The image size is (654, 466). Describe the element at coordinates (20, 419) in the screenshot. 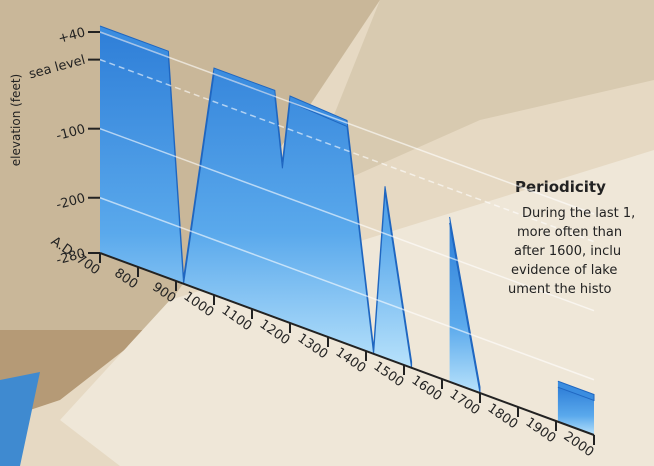

I see `water` at that location.